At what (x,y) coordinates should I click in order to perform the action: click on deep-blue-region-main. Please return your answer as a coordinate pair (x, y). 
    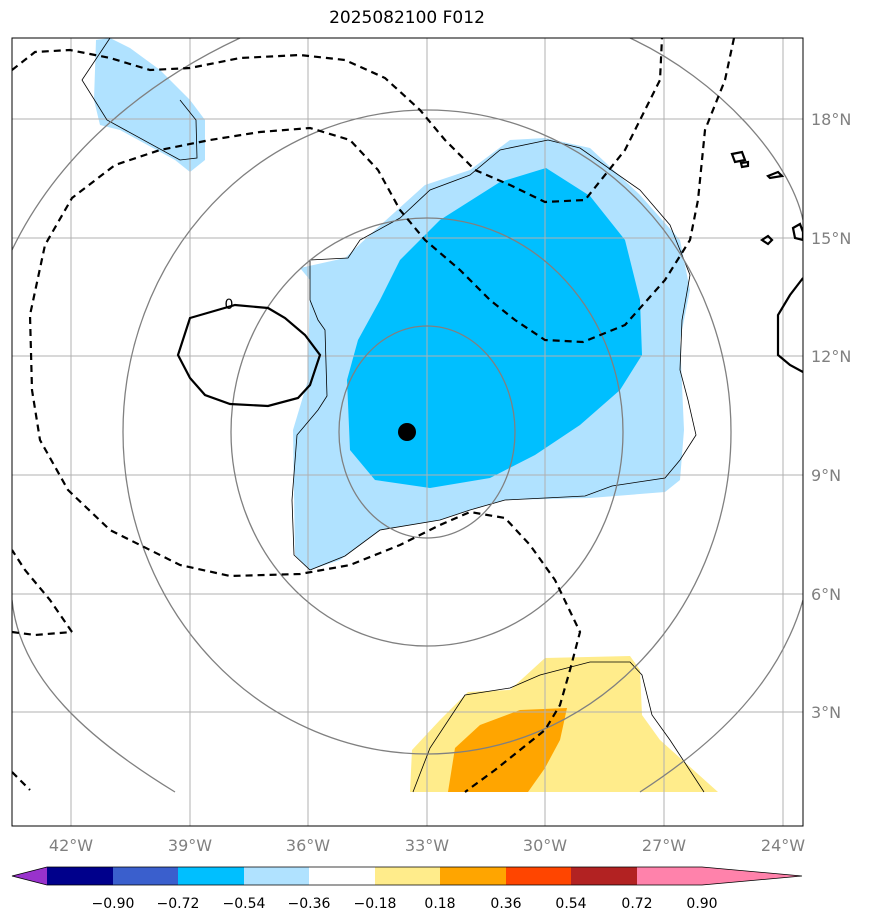
    Looking at the image, I should click on (494, 328).